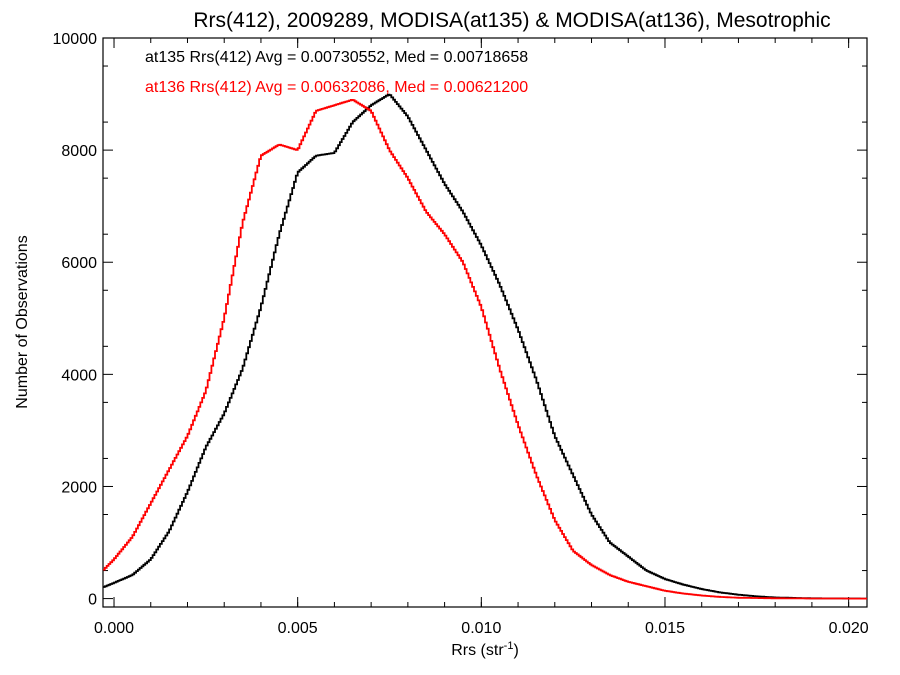  I want to click on x-axis-label-superscript: -1, so click(509, 646).